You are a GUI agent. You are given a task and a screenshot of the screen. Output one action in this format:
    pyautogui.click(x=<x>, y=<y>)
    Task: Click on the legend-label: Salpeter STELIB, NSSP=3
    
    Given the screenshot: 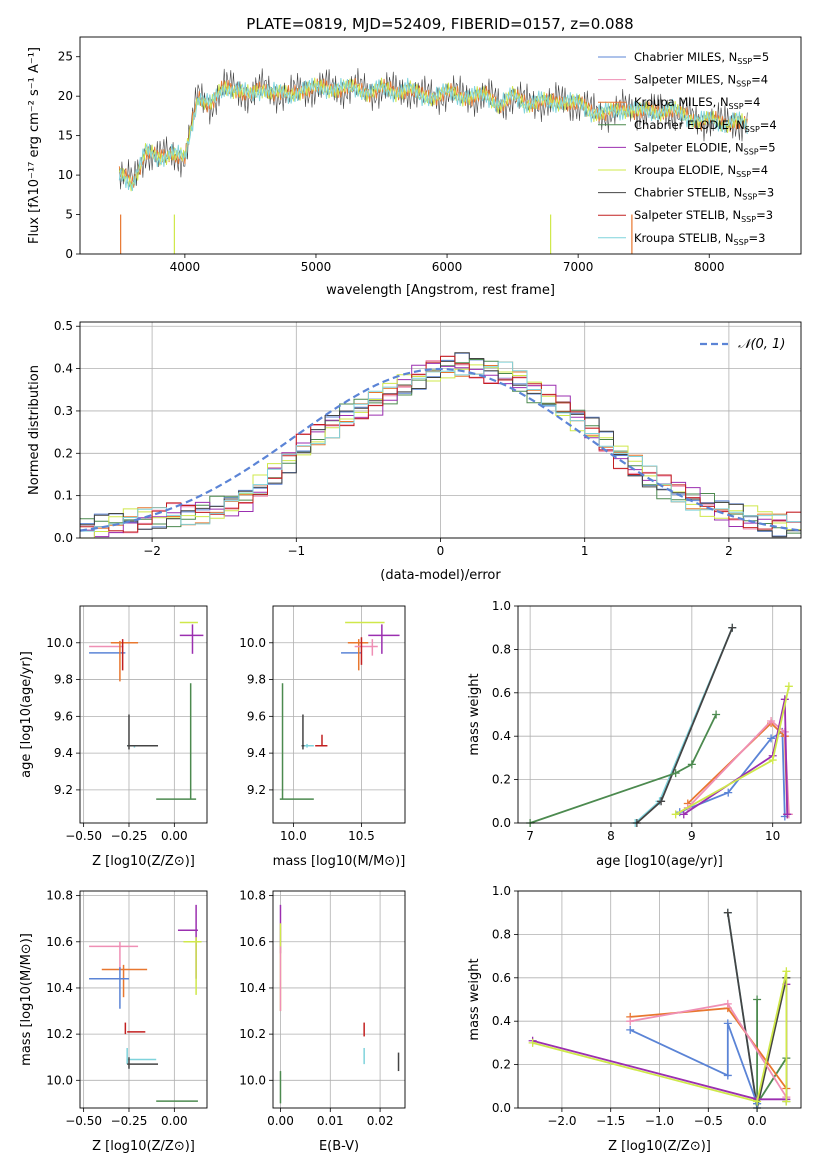 What is the action you would take?
    pyautogui.click(x=703, y=216)
    